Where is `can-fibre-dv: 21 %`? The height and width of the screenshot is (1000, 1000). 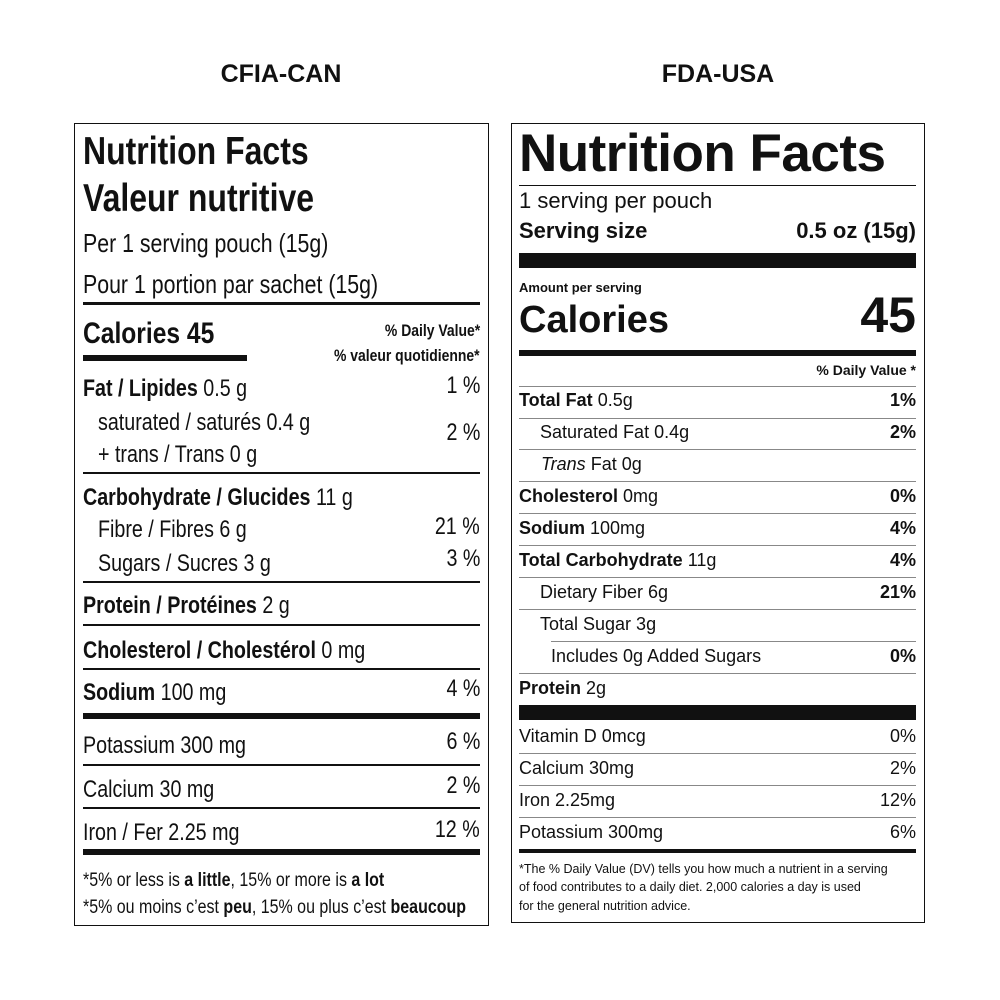 can-fibre-dv: 21 % is located at coordinates (457, 526).